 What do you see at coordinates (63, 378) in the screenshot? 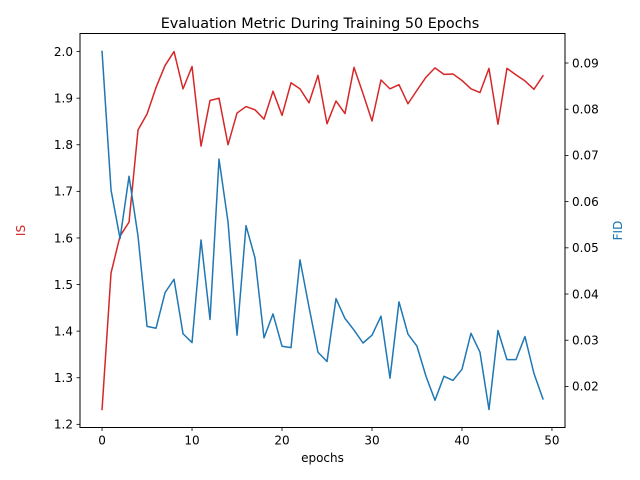
I see `left-y-tick-label: 1.3` at bounding box center [63, 378].